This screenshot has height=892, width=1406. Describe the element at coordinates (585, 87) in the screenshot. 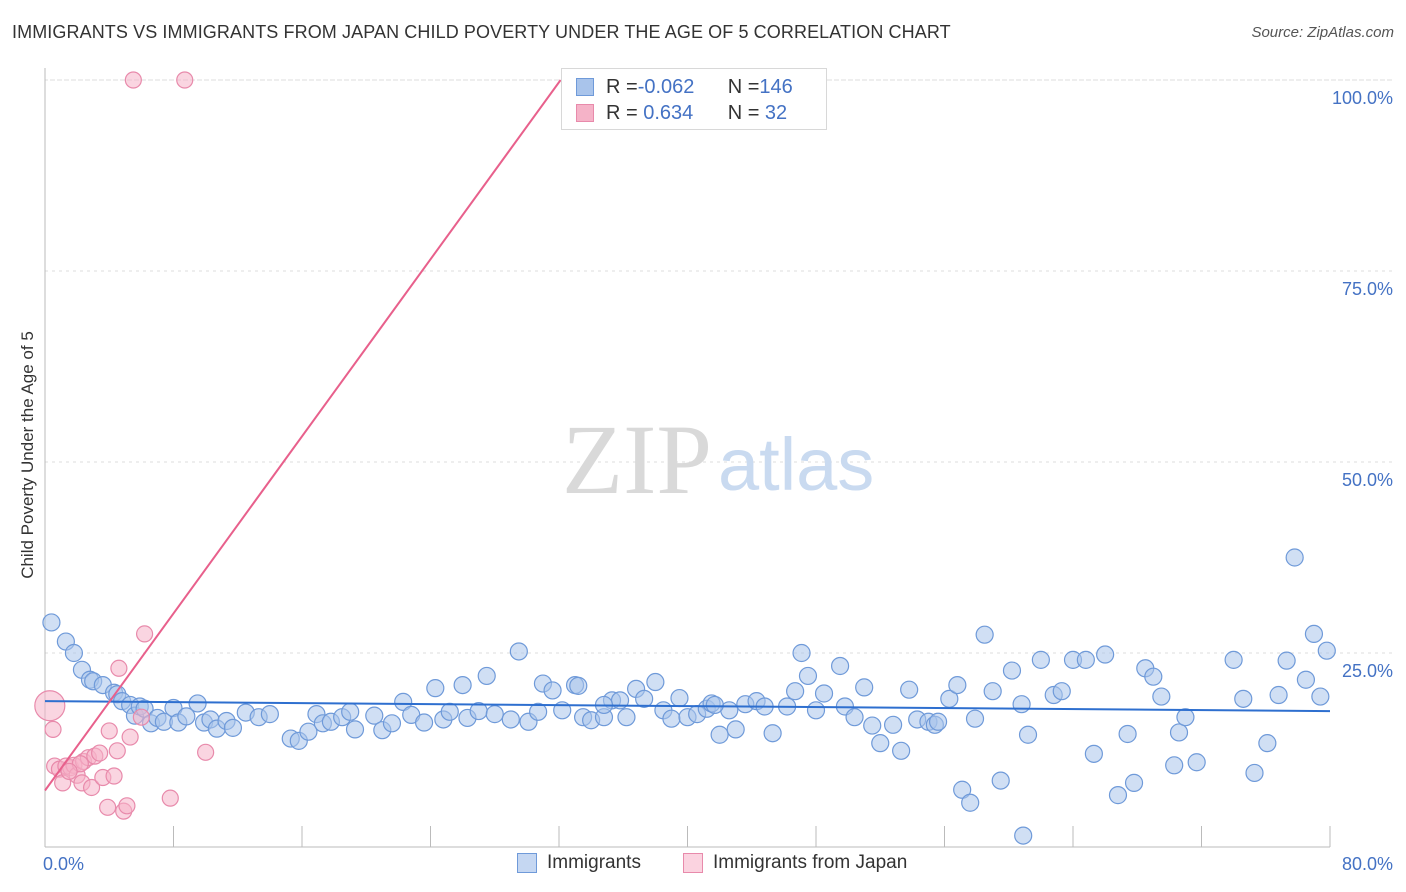

I see `legend-swatch-blue` at that location.